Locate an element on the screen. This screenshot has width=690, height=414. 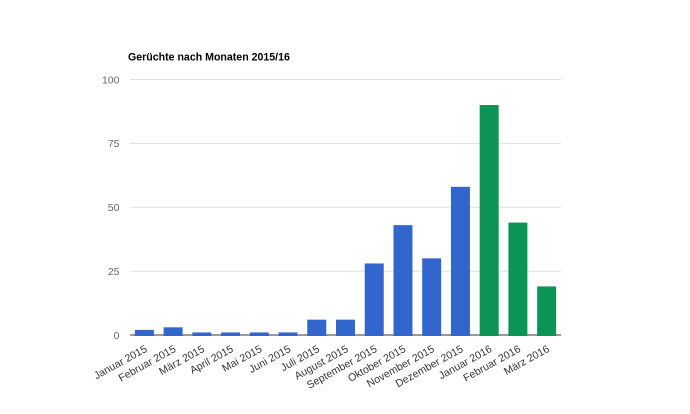
svg-text: 50 is located at coordinates (114, 208).